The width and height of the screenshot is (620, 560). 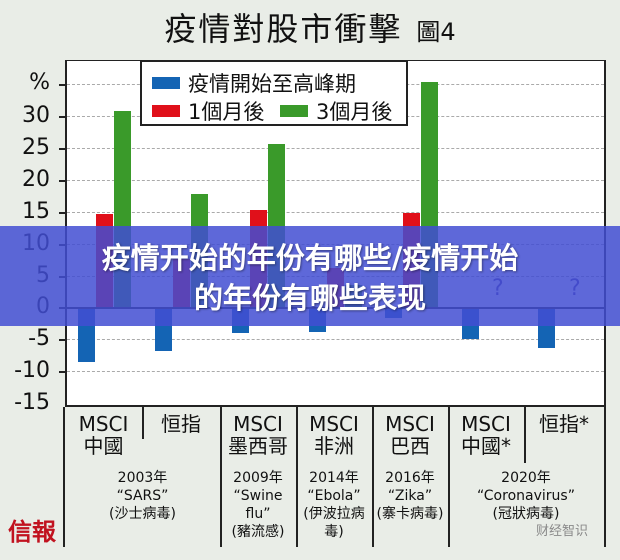 I want to click on legend-swatch-red, so click(x=166, y=111).